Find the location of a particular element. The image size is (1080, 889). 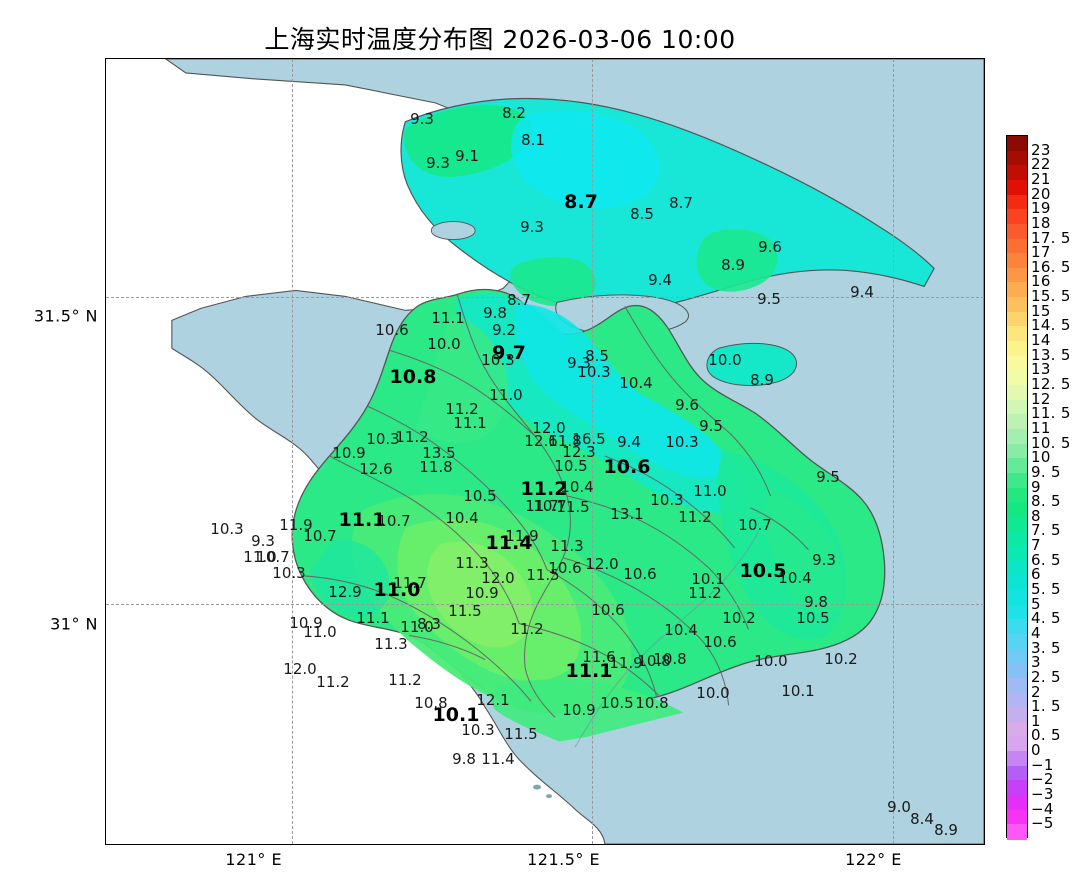

colorbar-tick-label: 0. 5 is located at coordinates (1046, 735).